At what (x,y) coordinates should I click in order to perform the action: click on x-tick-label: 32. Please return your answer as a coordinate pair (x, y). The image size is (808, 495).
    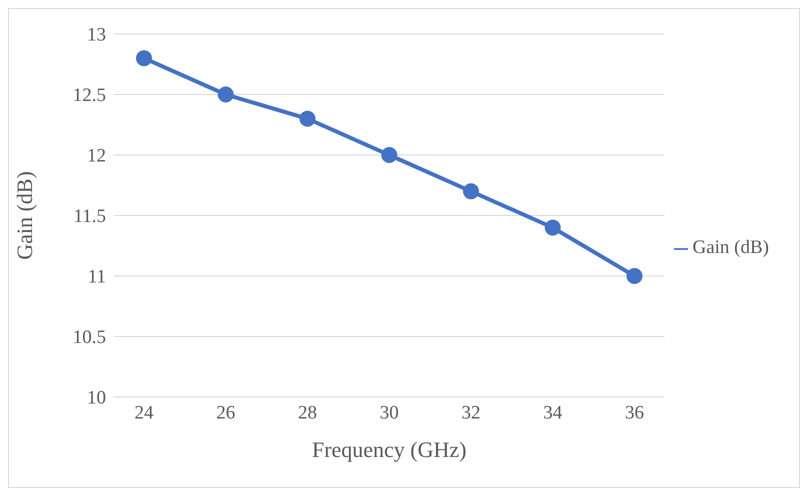
    Looking at the image, I should click on (470, 413).